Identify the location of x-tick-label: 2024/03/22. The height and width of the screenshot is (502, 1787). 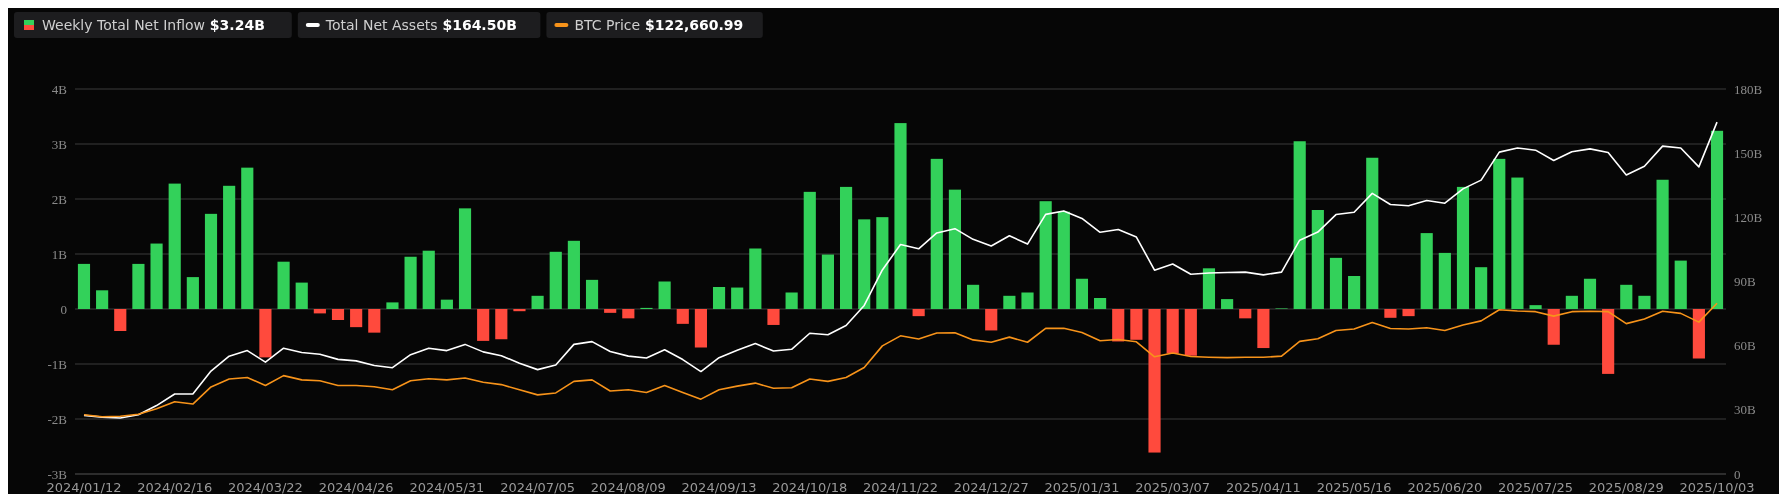
(265, 487).